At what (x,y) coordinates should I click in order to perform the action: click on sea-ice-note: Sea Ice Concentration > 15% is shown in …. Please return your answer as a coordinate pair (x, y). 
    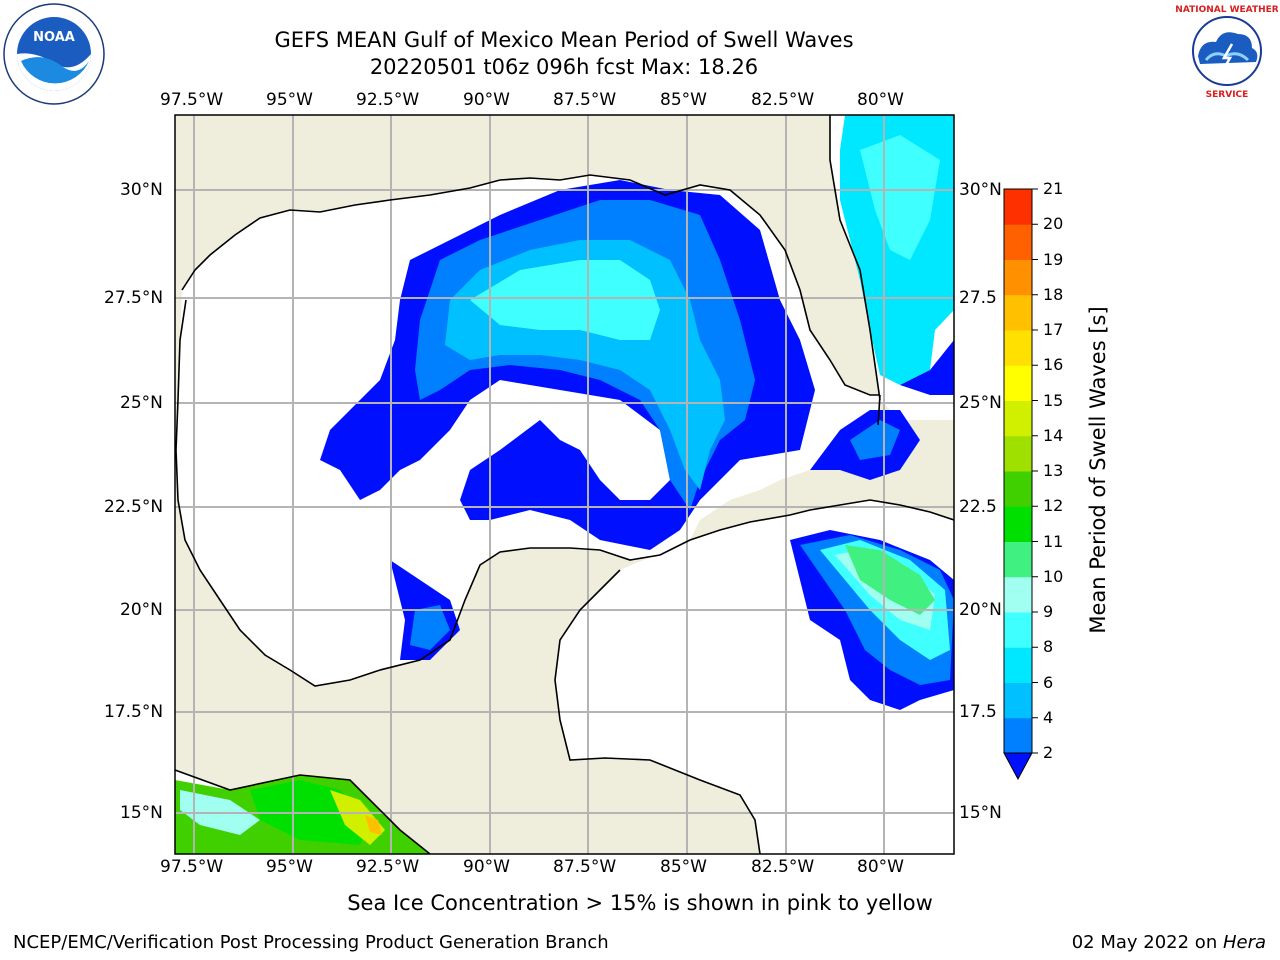
    Looking at the image, I should click on (640, 903).